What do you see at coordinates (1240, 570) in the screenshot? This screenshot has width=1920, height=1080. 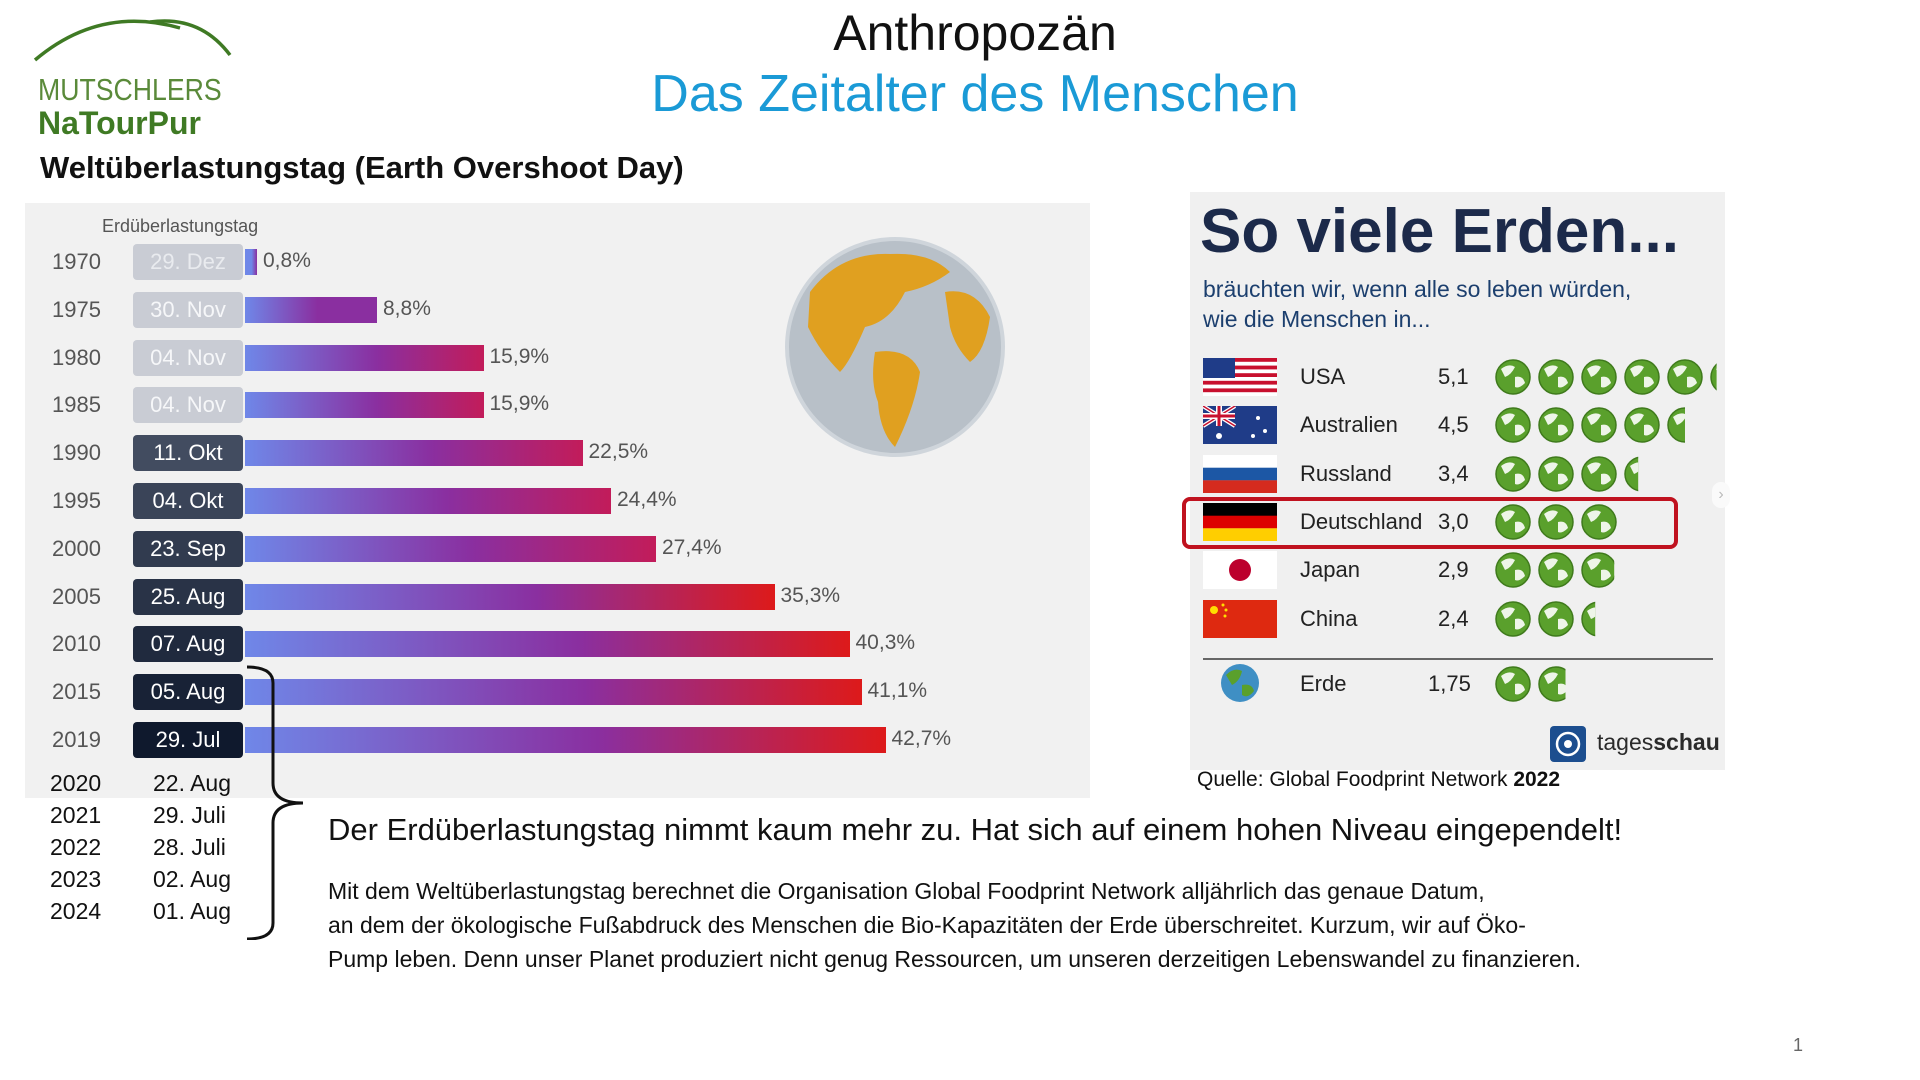 I see `flag-japan-icon` at bounding box center [1240, 570].